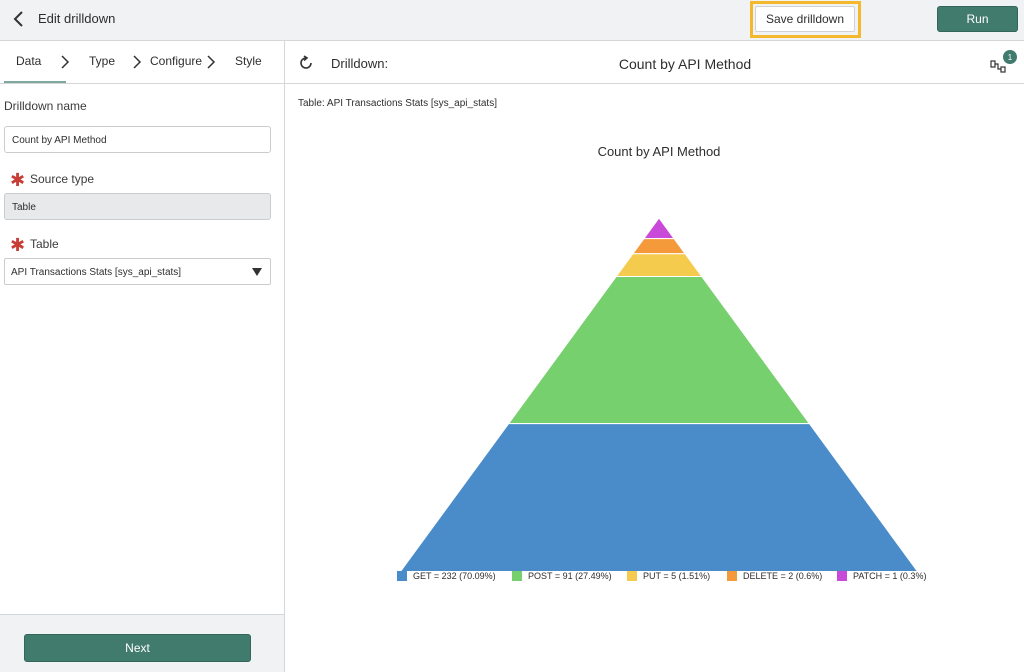 The image size is (1024, 672). What do you see at coordinates (137, 206) in the screenshot?
I see `source-type-field: Table` at bounding box center [137, 206].